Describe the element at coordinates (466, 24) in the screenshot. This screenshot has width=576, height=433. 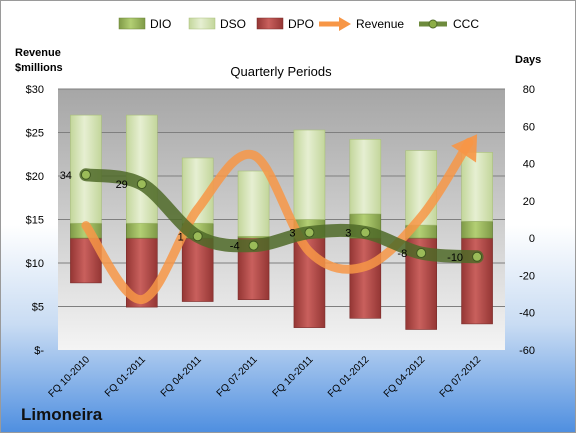
I see `legend-label-ccc: CCC` at that location.